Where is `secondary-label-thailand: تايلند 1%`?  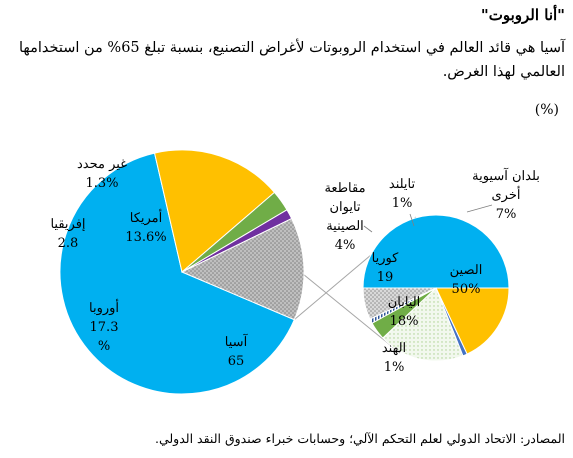
secondary-label-thailand: تايلند 1% is located at coordinates (402, 194).